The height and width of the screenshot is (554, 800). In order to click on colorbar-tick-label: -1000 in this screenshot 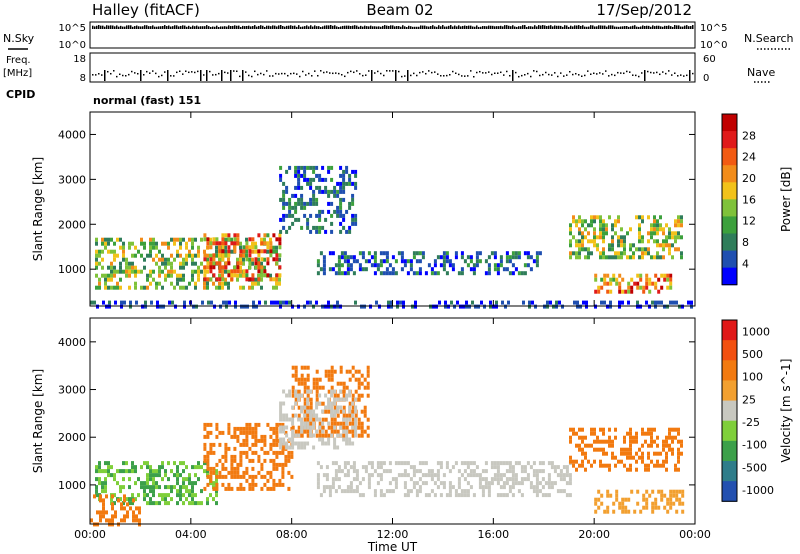, I will do `click(758, 490)`.